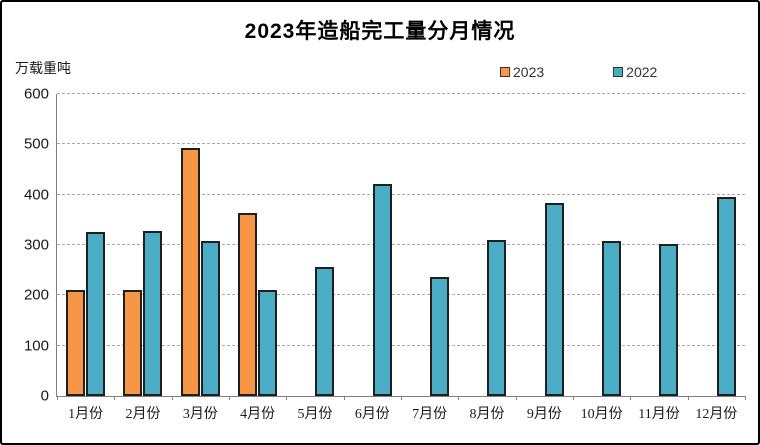  Describe the element at coordinates (487, 414) in the screenshot. I see `x-label-8月份: 8月份` at that location.